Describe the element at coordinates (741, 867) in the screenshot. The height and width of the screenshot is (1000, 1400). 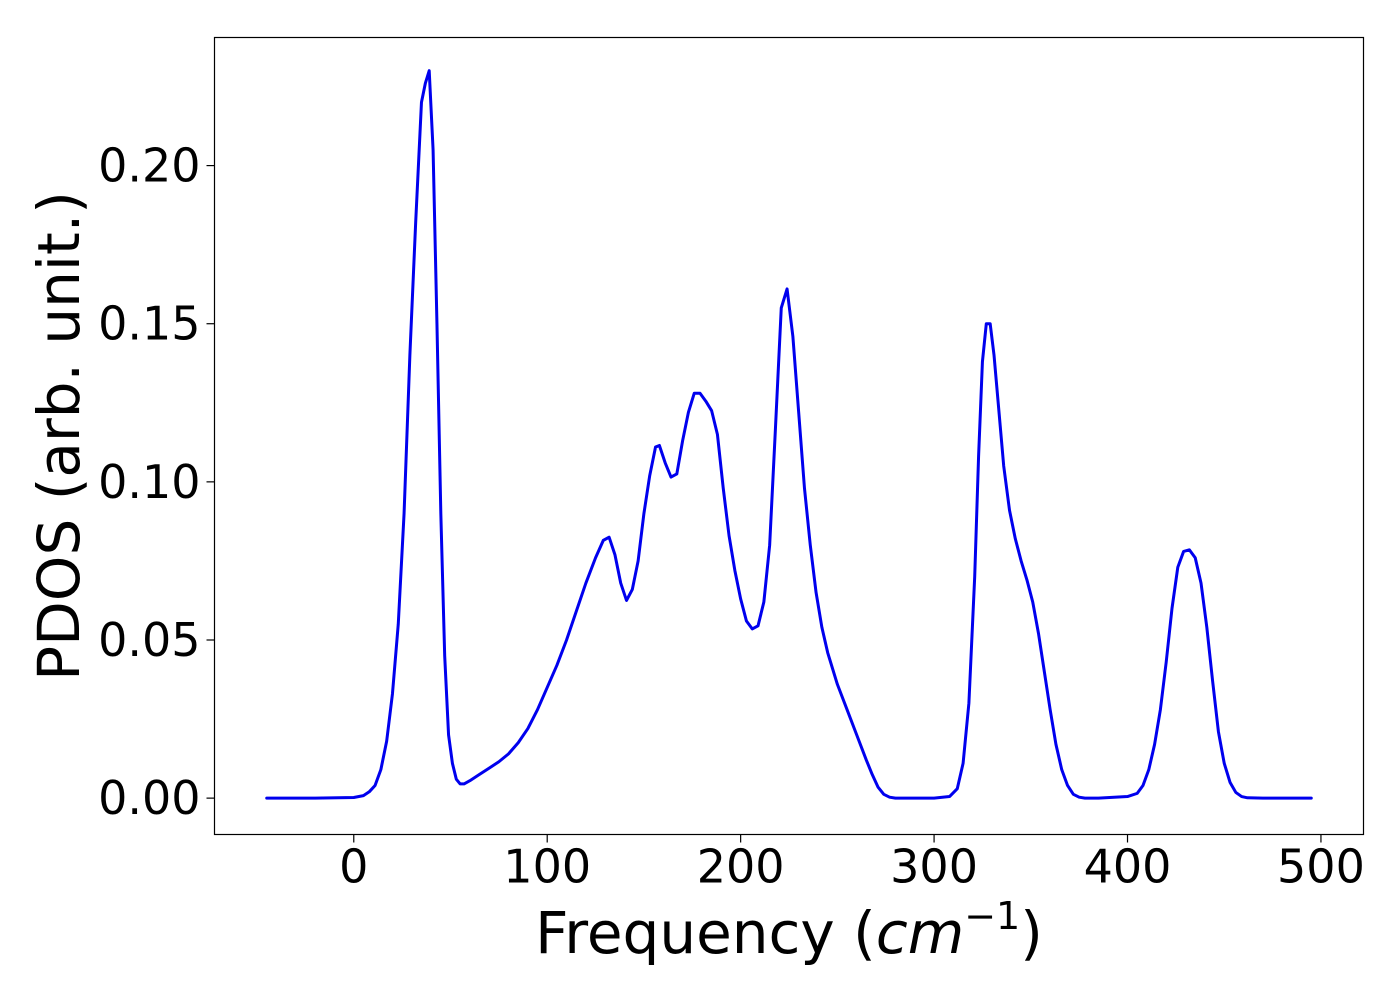
I see `x-tick-label: 200` at that location.